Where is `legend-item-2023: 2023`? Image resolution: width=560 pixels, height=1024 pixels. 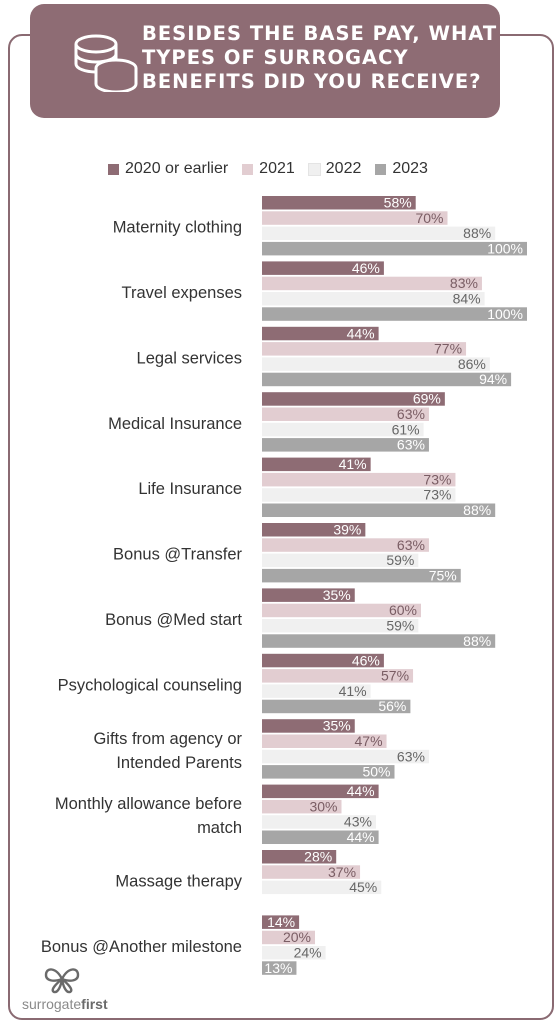
legend-item-2023: 2023 is located at coordinates (401, 169).